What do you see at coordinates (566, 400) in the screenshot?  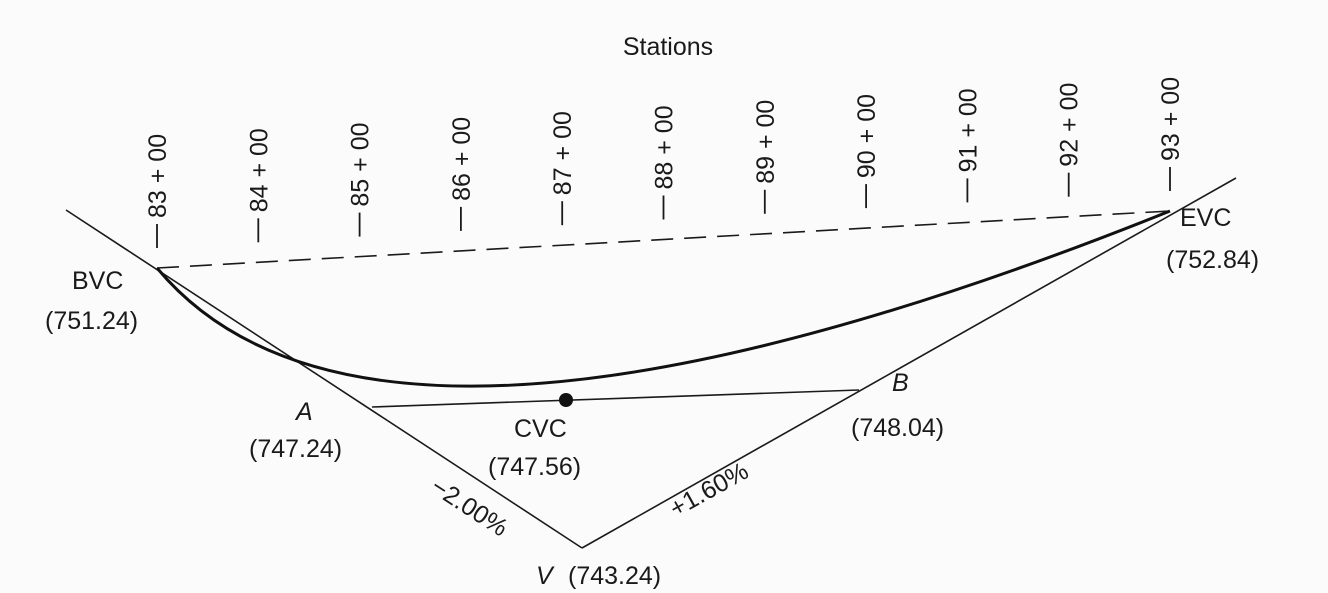 I see `cvc-point-marker` at bounding box center [566, 400].